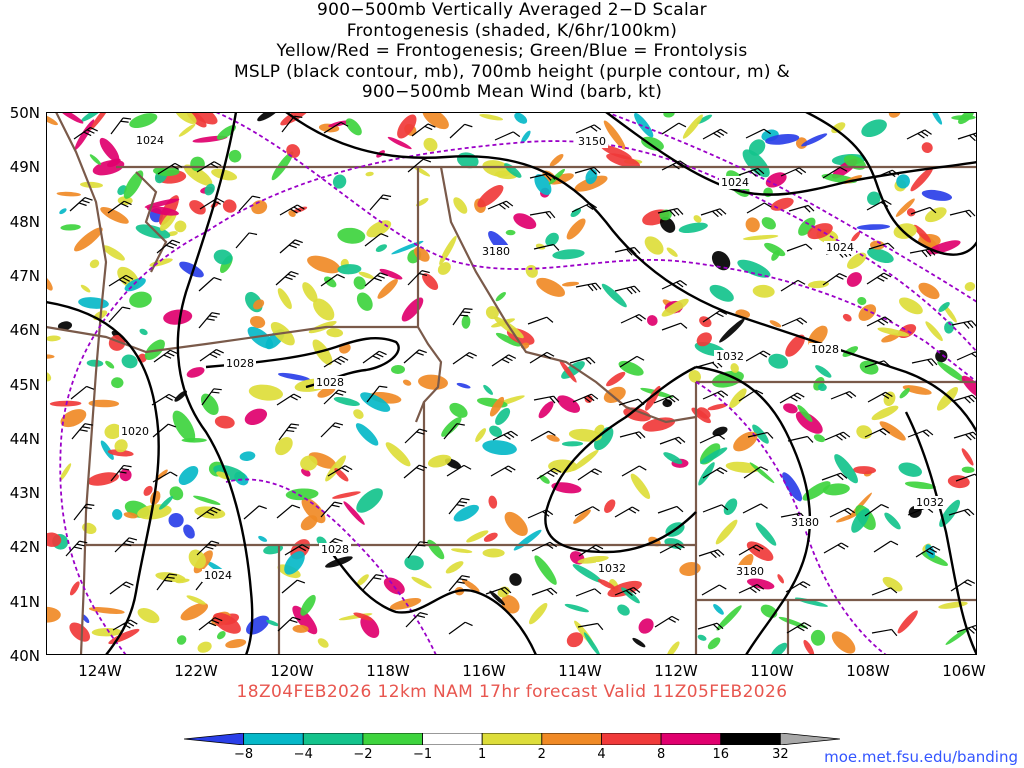 The width and height of the screenshot is (1024, 768). I want to click on mslp-label: 1024, so click(150, 140).